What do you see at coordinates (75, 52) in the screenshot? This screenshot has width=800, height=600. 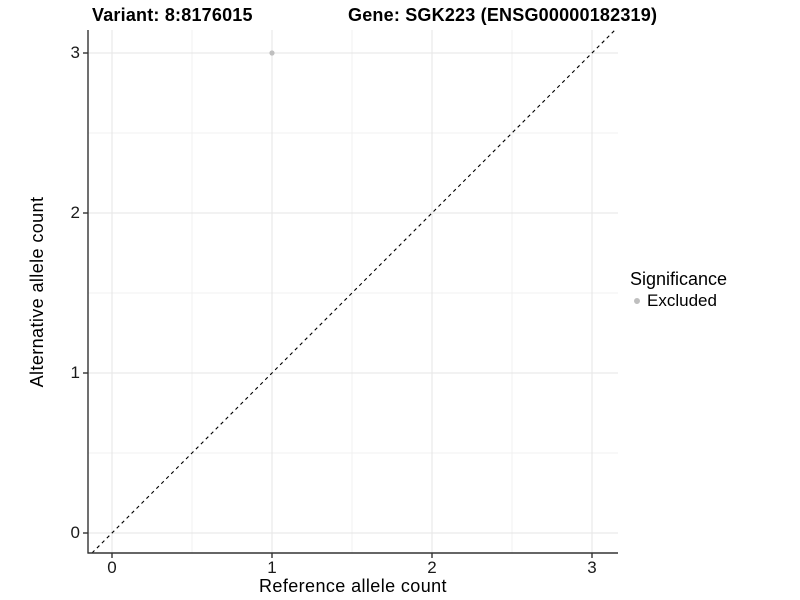 I see `y-tick-label: 3` at bounding box center [75, 52].